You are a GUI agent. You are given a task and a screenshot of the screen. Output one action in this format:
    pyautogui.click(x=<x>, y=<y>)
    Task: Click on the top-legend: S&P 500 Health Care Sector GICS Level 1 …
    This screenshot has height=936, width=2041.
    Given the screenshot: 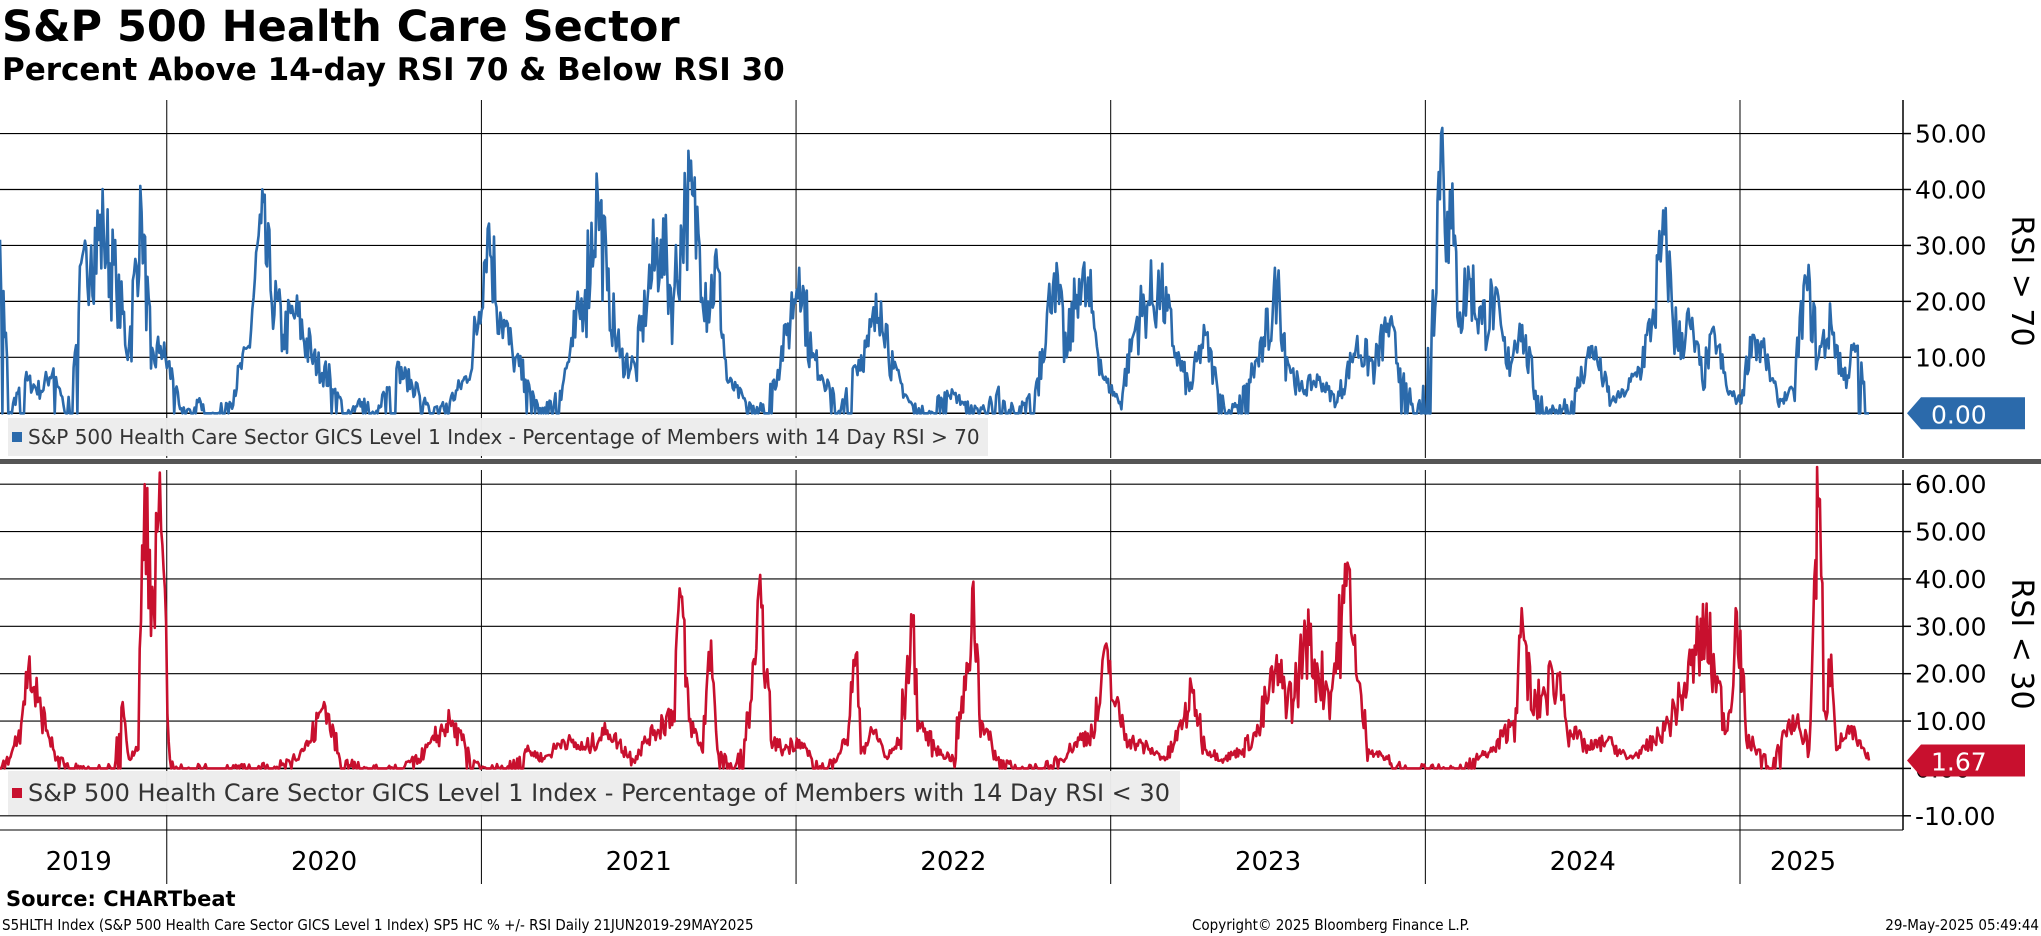 What is the action you would take?
    pyautogui.click(x=498, y=437)
    